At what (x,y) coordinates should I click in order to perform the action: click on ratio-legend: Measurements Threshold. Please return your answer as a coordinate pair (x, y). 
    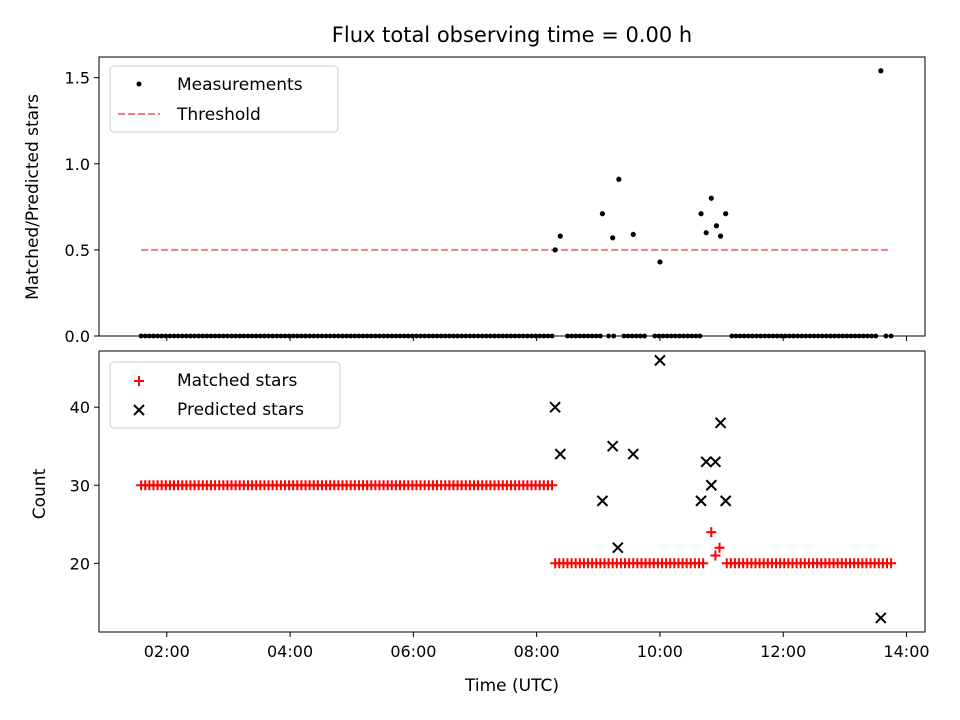
    Looking at the image, I should click on (224, 99).